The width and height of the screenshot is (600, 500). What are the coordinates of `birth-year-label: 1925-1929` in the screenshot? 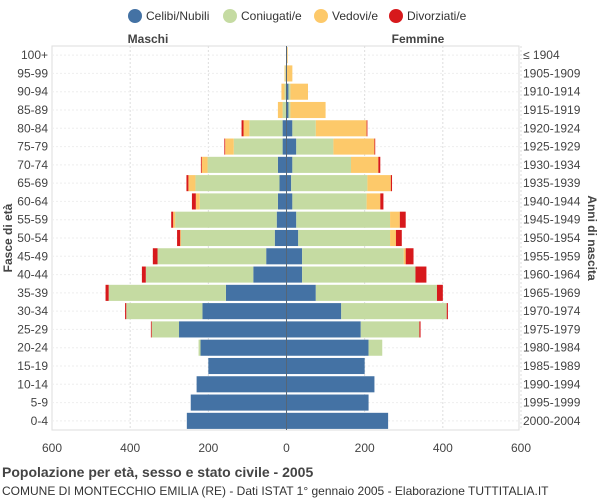 It's located at (552, 147).